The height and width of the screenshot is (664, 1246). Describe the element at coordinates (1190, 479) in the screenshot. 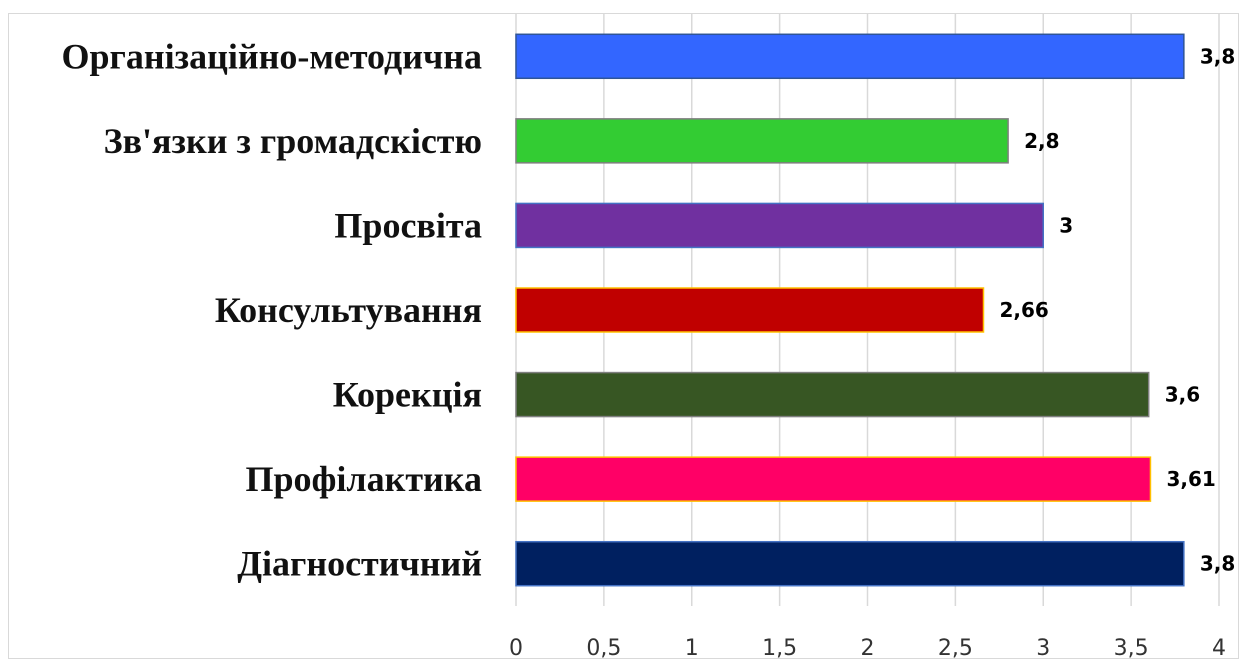

I see `data-label: 3,61` at that location.